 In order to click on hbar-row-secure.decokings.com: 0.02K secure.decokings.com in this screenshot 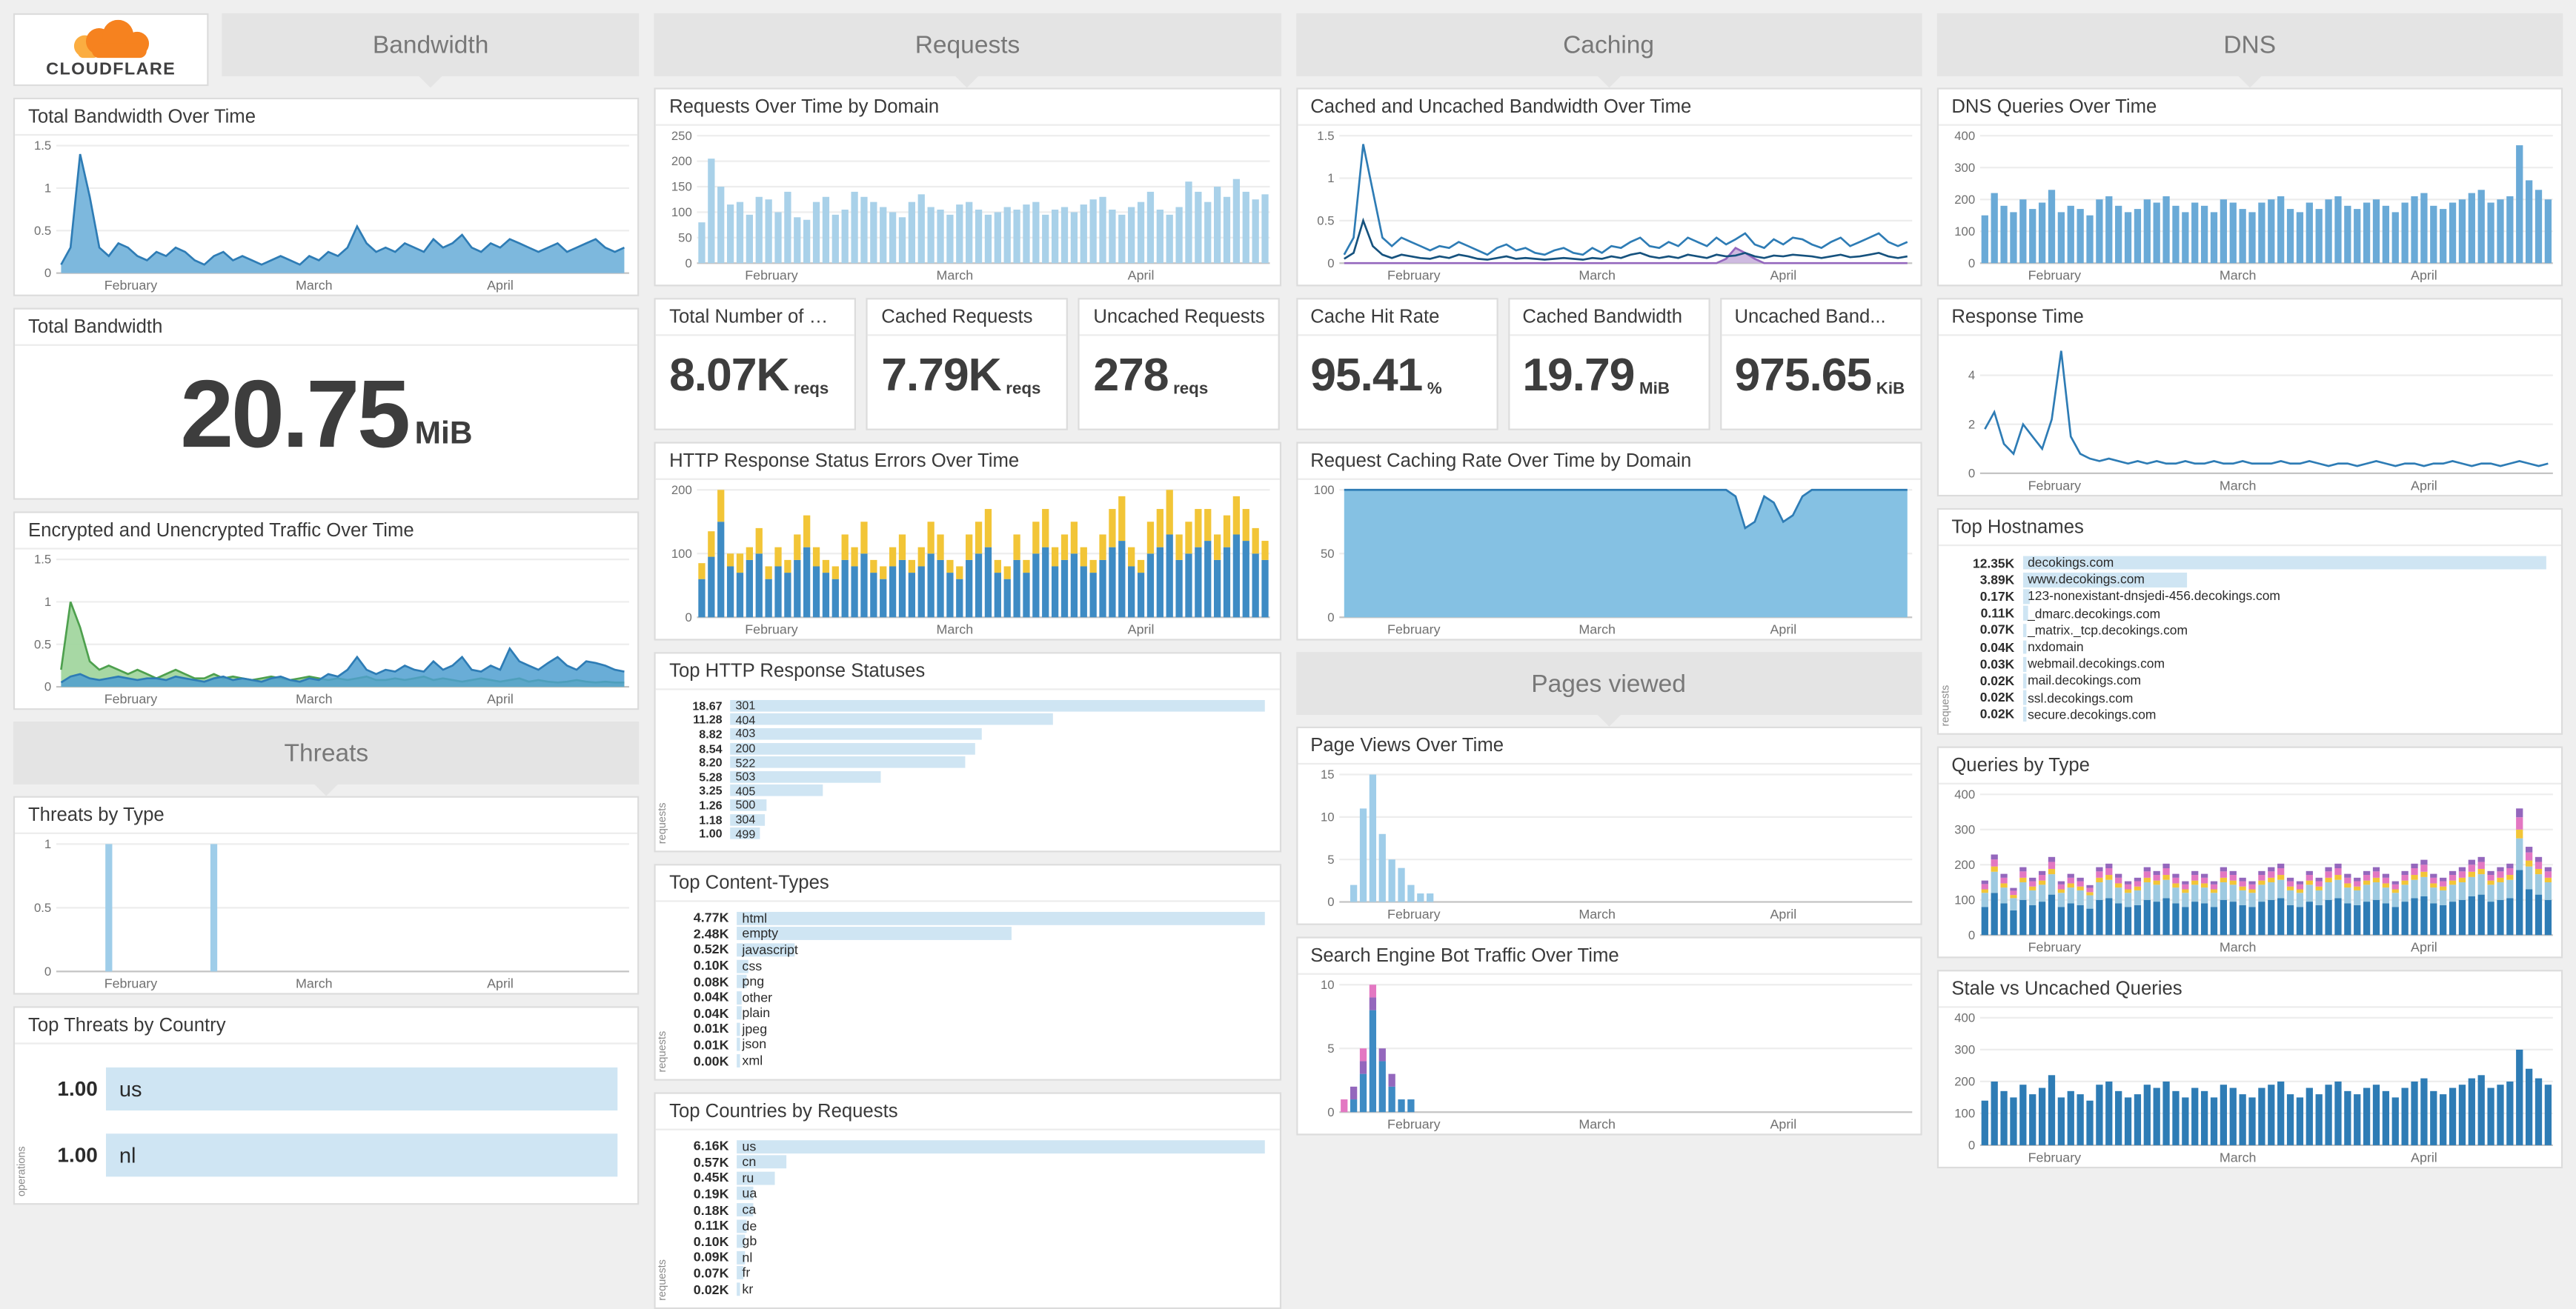, I will do `click(2254, 714)`.